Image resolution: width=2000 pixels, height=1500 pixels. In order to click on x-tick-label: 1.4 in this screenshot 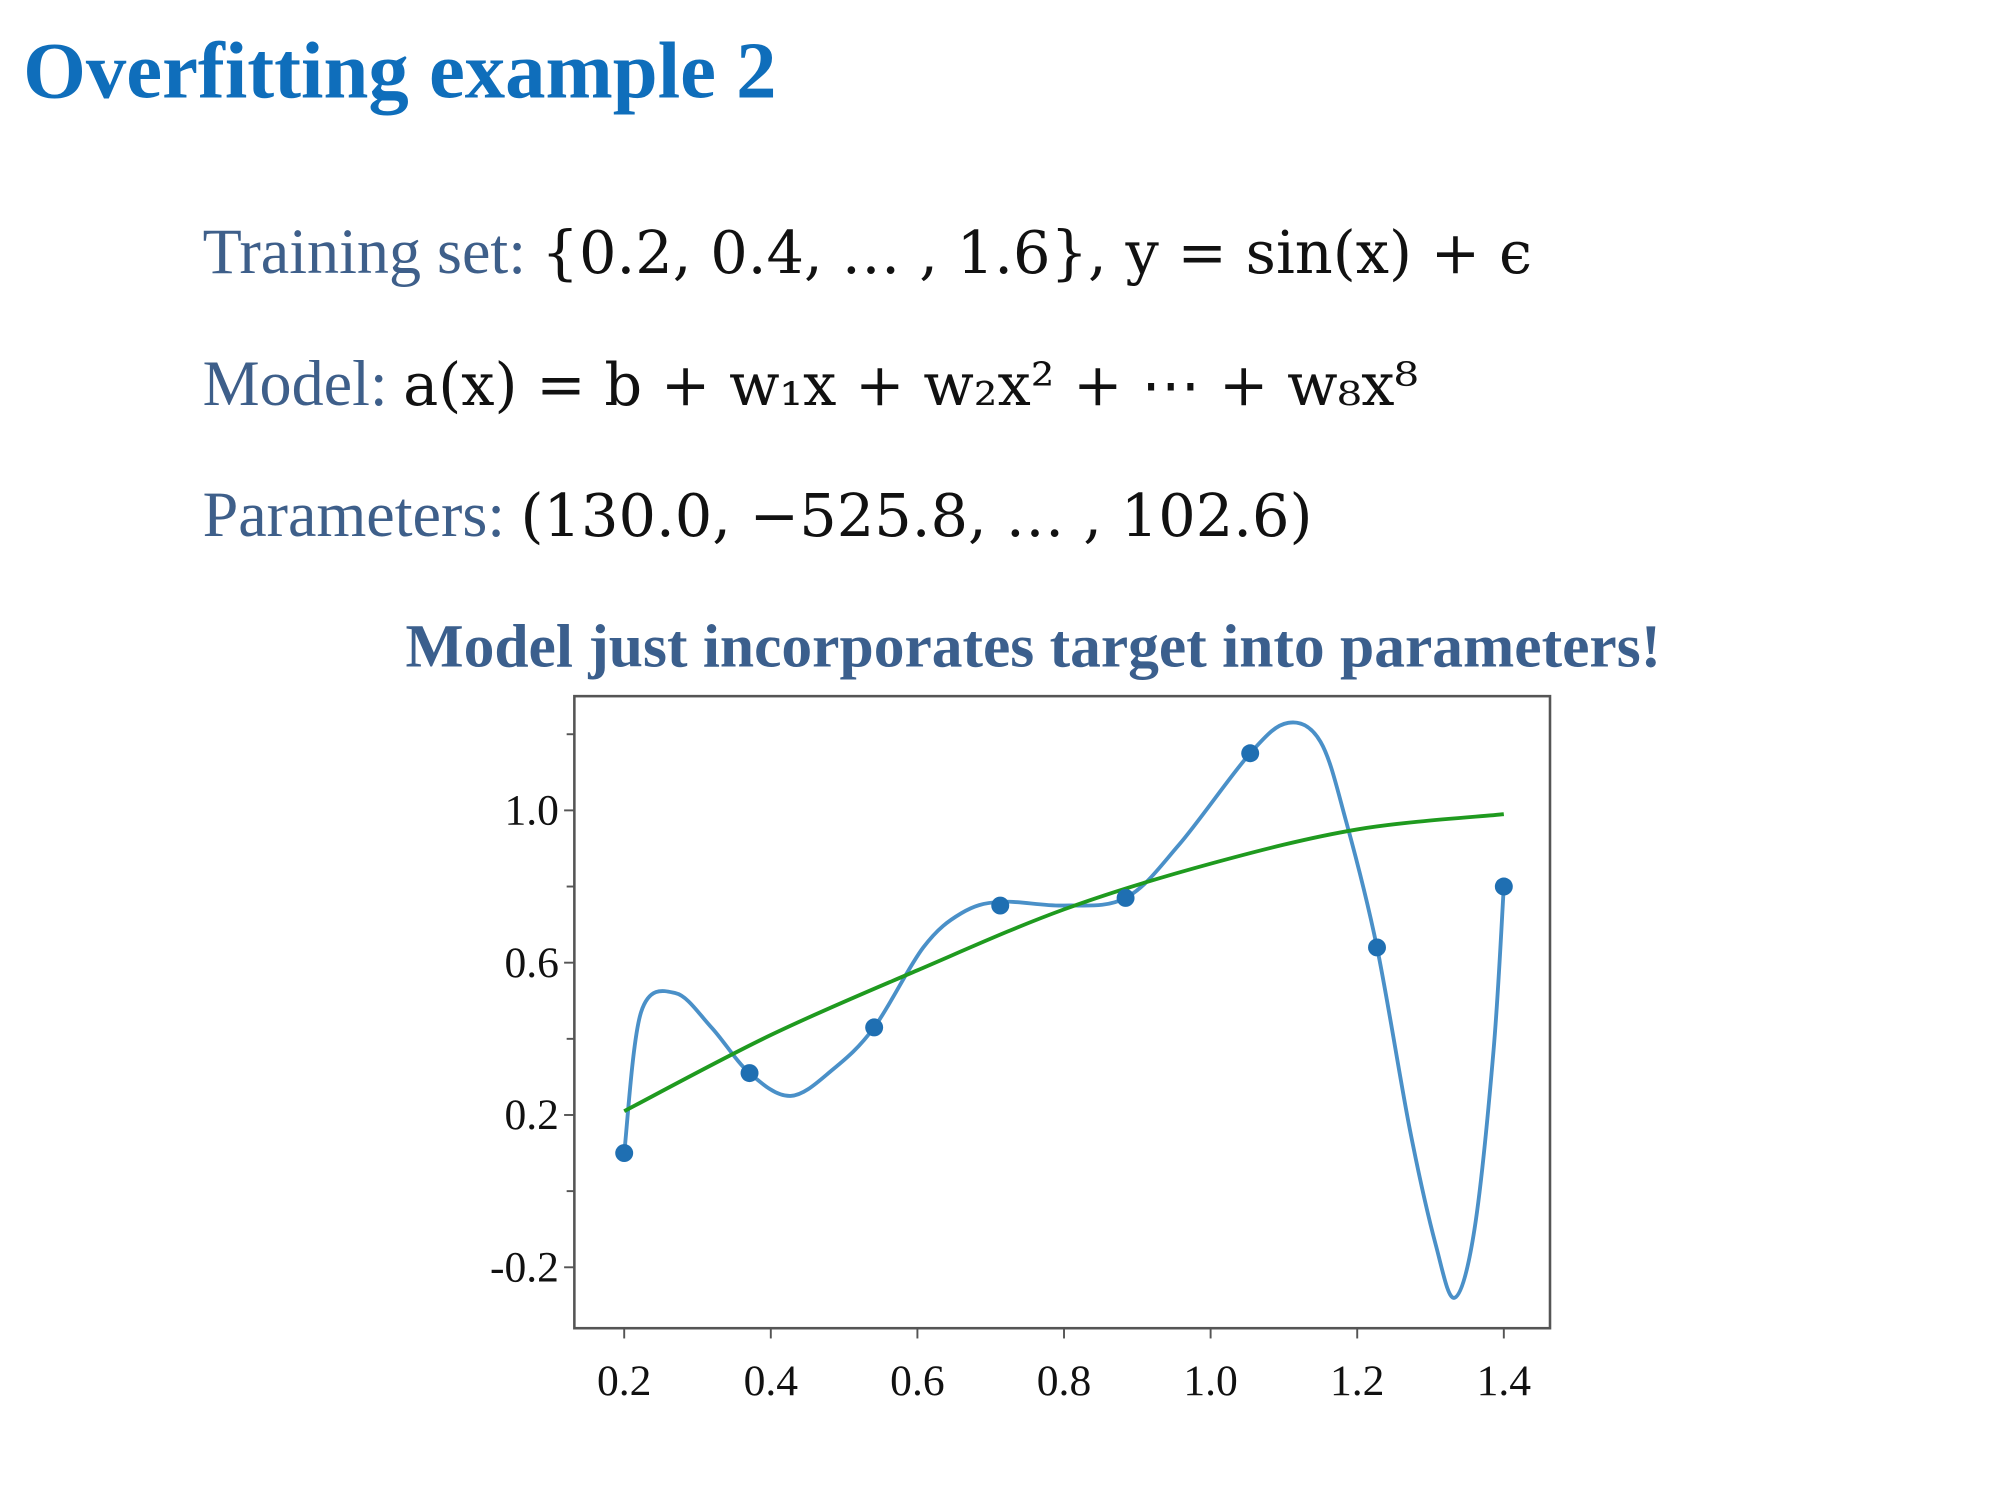, I will do `click(1504, 1381)`.